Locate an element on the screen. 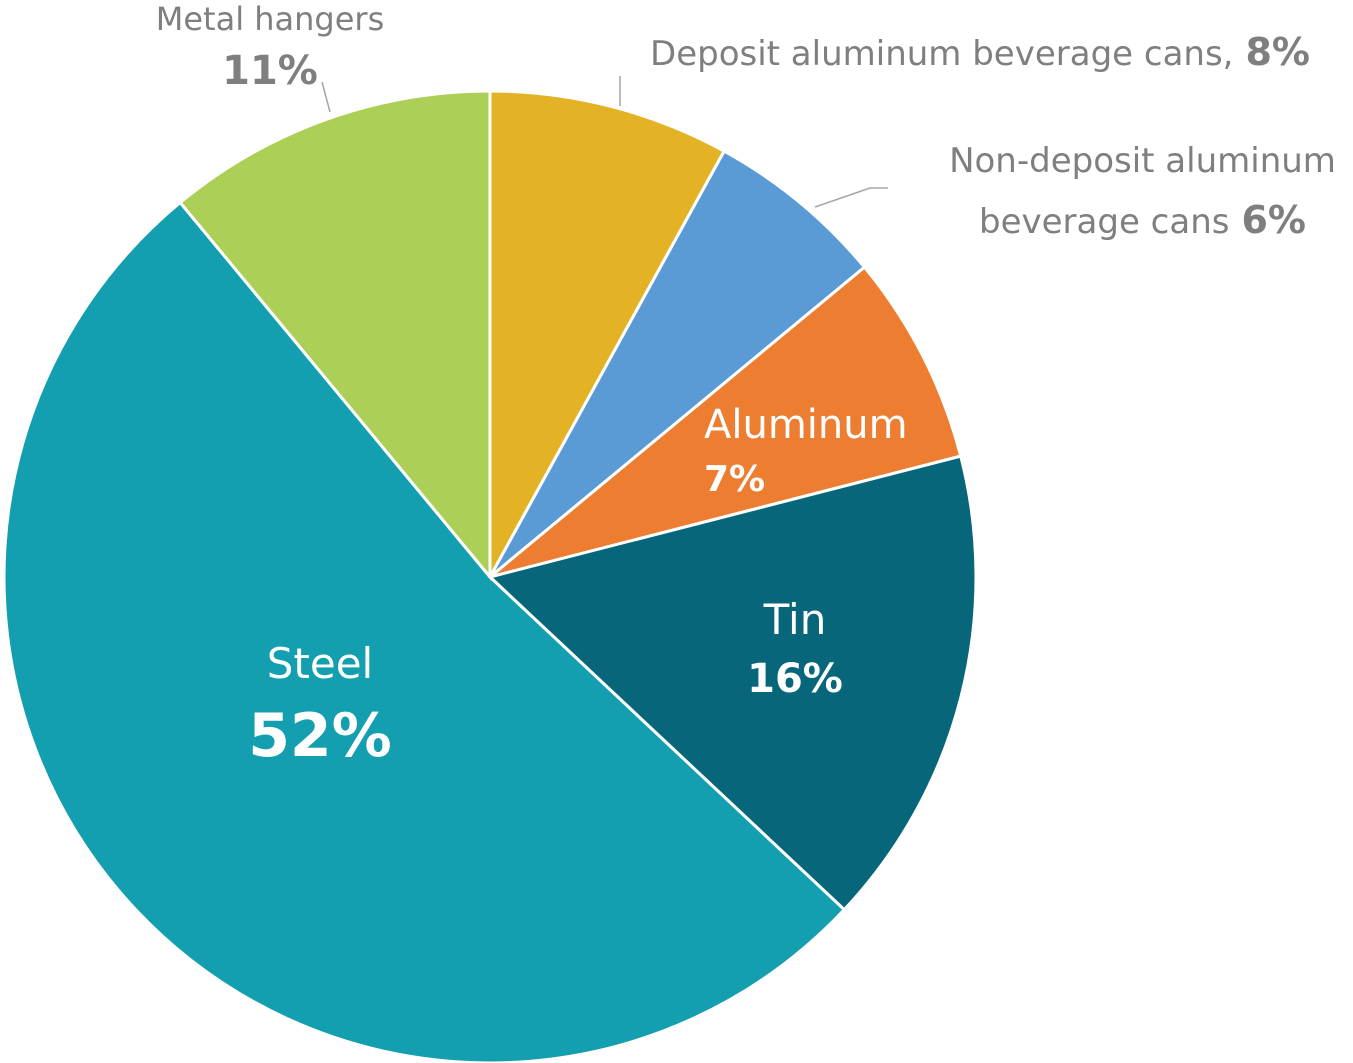  slice-label: Steel 52% is located at coordinates (320, 702).